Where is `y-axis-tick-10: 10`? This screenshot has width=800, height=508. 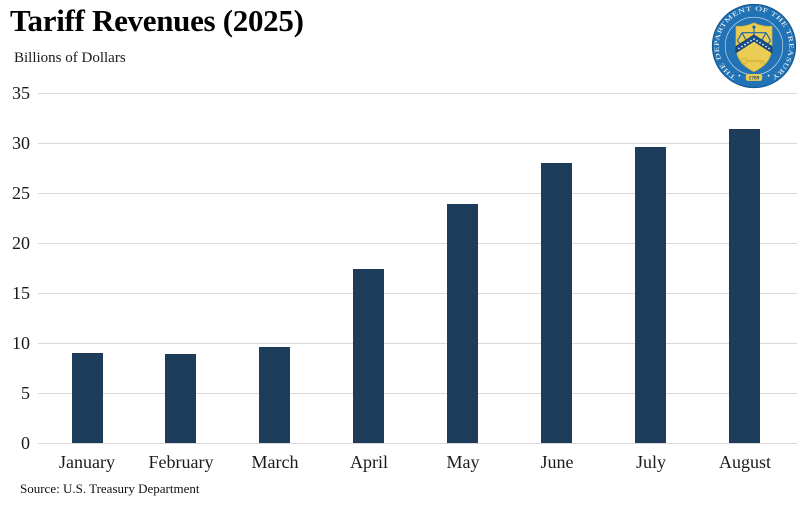 y-axis-tick-10: 10 is located at coordinates (21, 343).